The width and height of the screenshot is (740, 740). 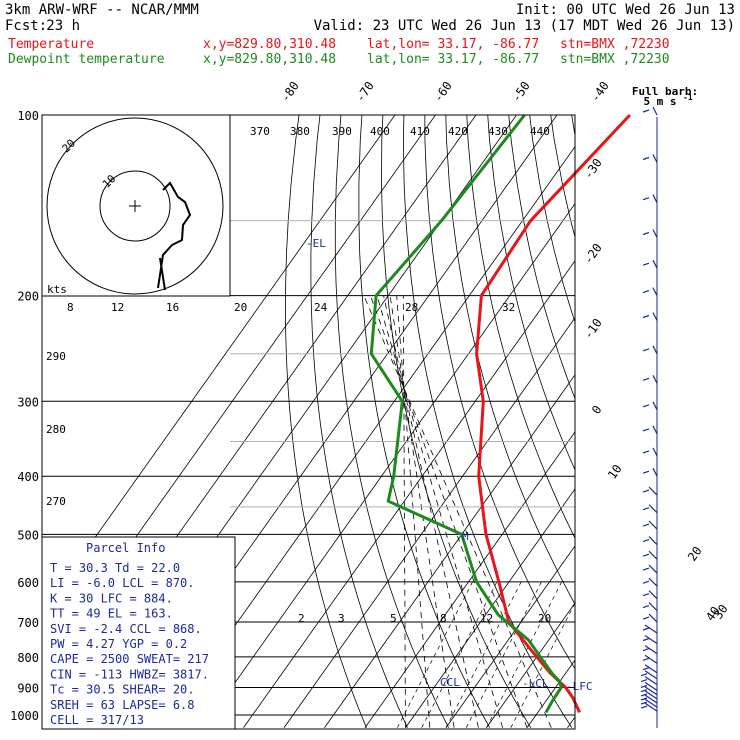 I want to click on temp-xy: x,y=829.80,310.48, so click(x=269, y=44).